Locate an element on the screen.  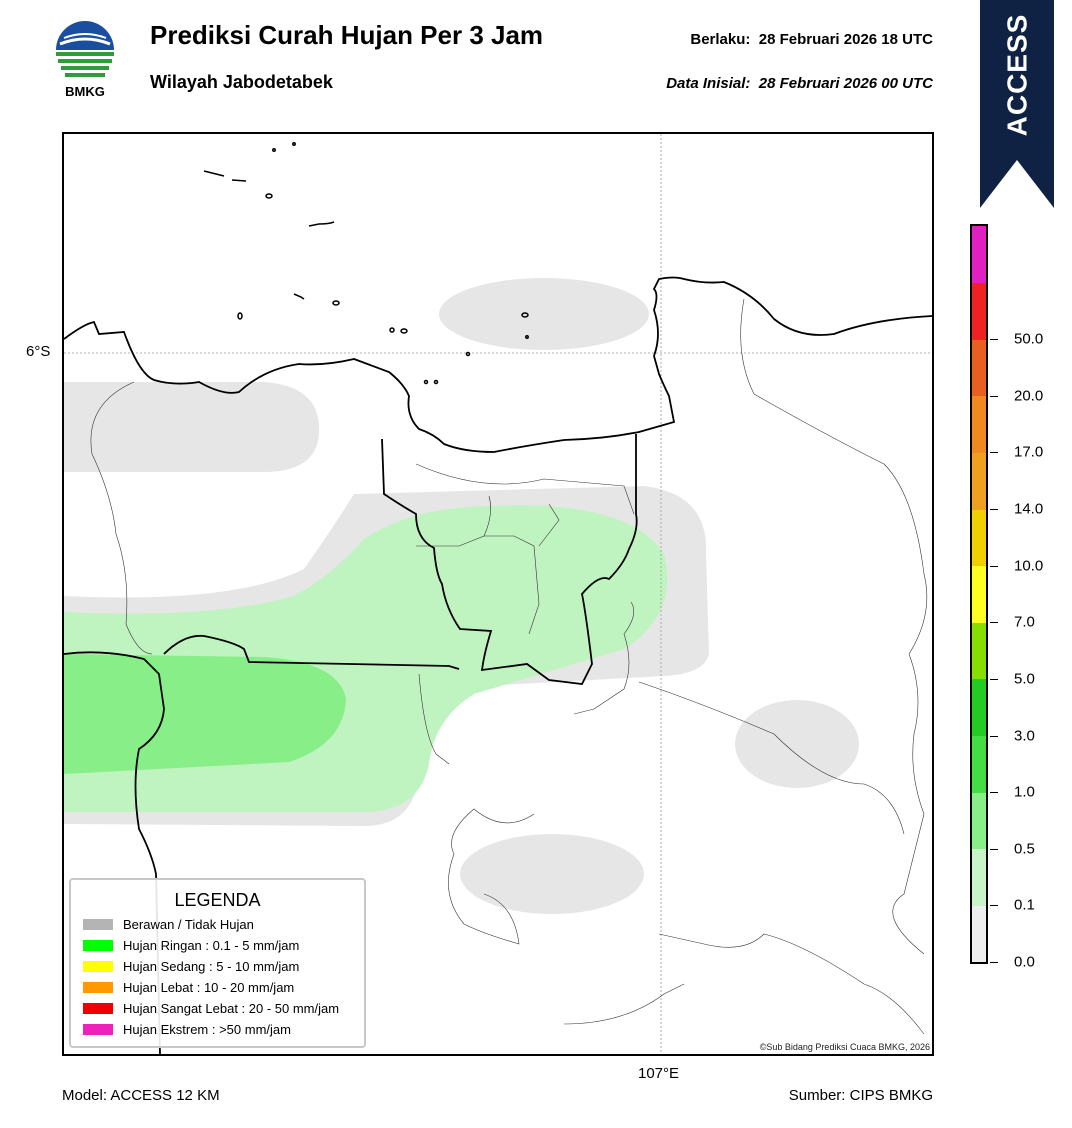
legend-label: Berawan / Tidak Hujan is located at coordinates (188, 924).